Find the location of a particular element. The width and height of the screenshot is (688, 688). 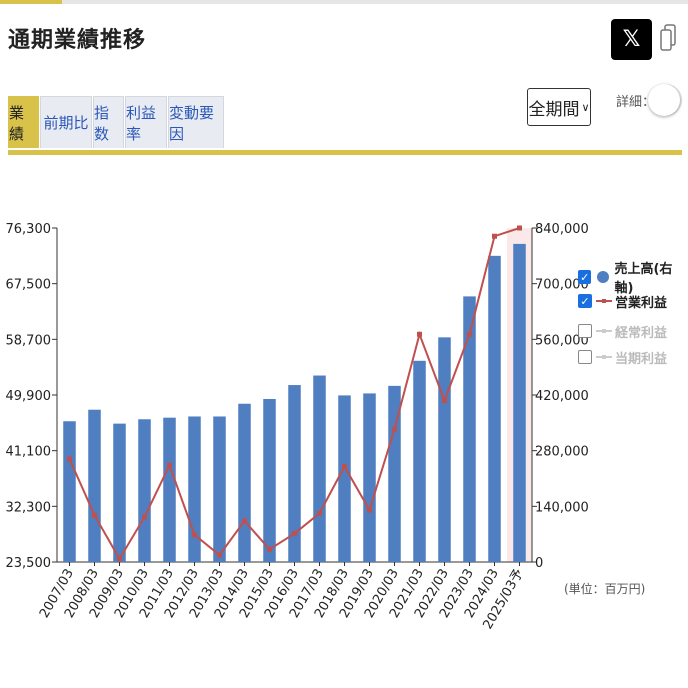

right-tick-label: 280,000 is located at coordinates (562, 452).